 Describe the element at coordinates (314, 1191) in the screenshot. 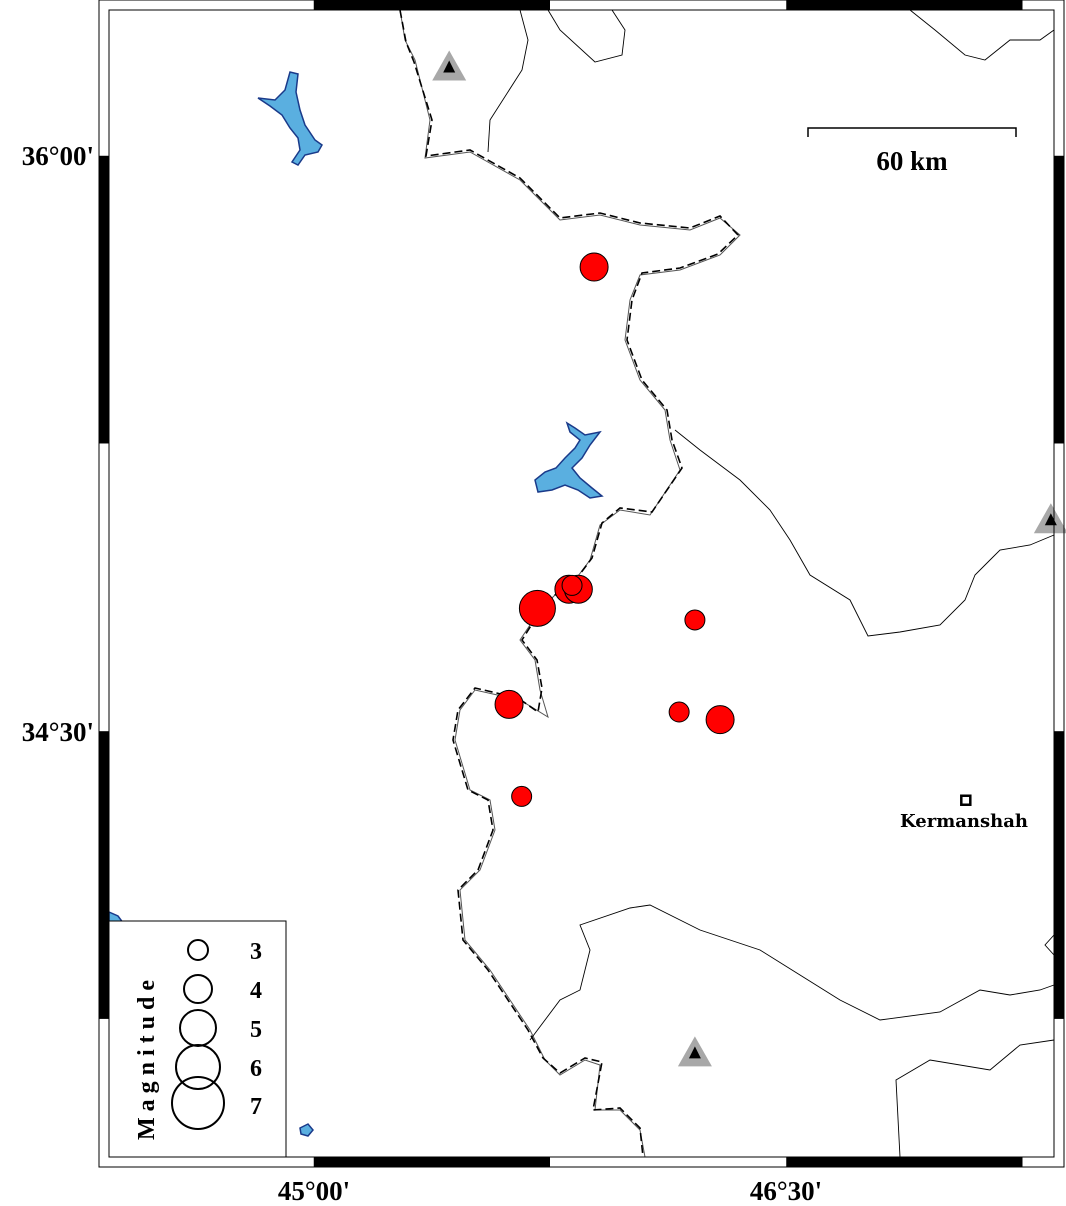

I see `lon-label-45: 45°00'` at that location.